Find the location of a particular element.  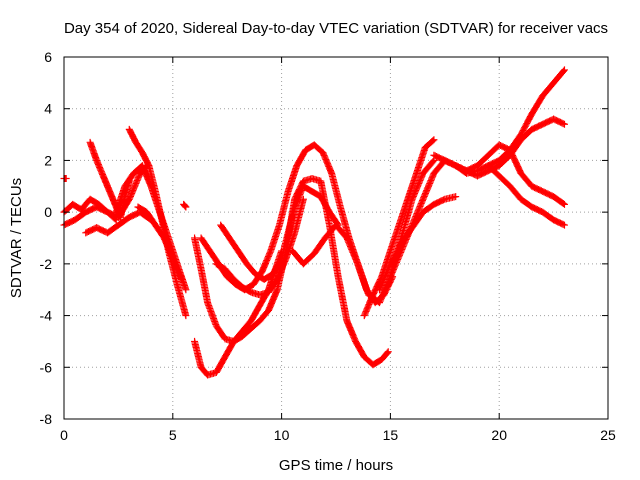

x-tick-label: 15 is located at coordinates (391, 435).